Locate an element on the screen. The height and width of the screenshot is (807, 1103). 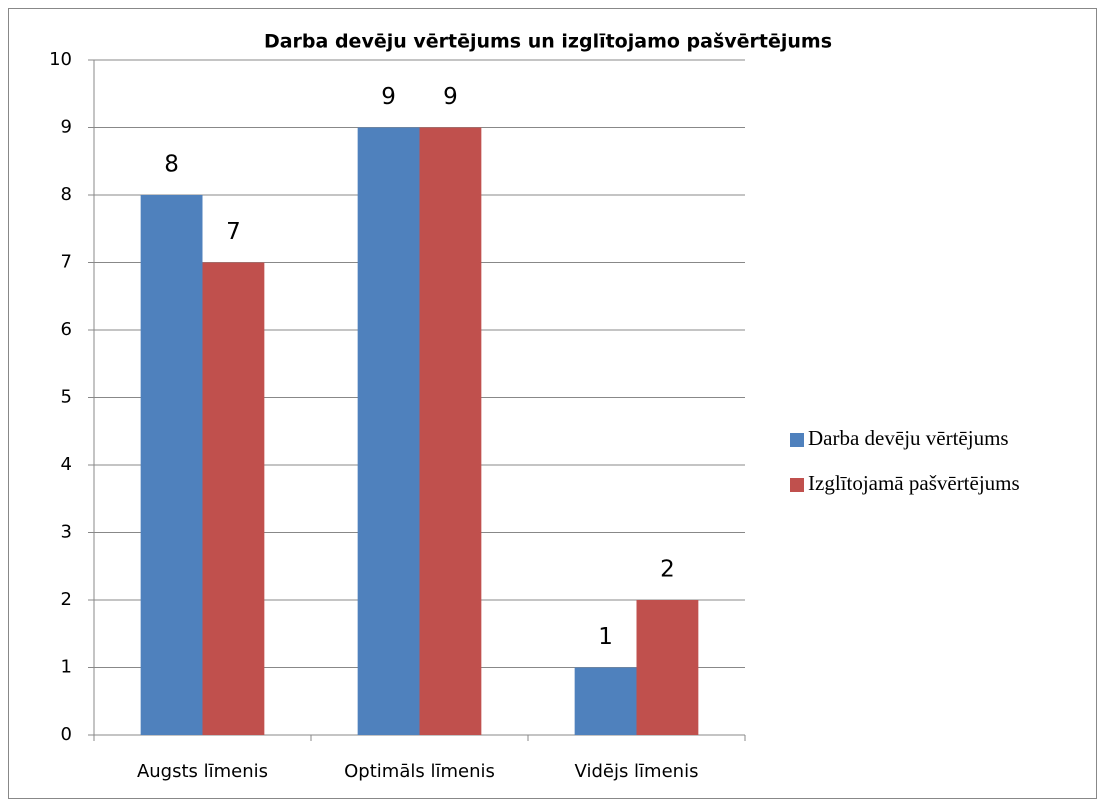
data-label: 8 is located at coordinates (171, 165).